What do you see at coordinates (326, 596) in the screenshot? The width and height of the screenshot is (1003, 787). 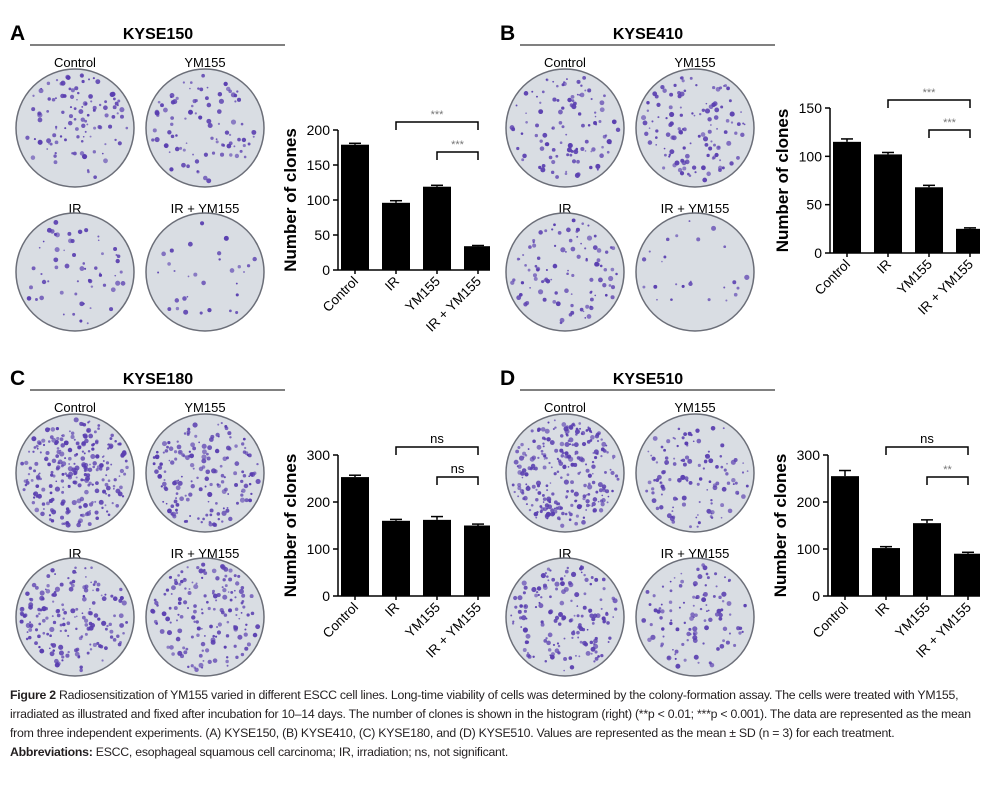 I see `y-tick-label: 0` at bounding box center [326, 596].